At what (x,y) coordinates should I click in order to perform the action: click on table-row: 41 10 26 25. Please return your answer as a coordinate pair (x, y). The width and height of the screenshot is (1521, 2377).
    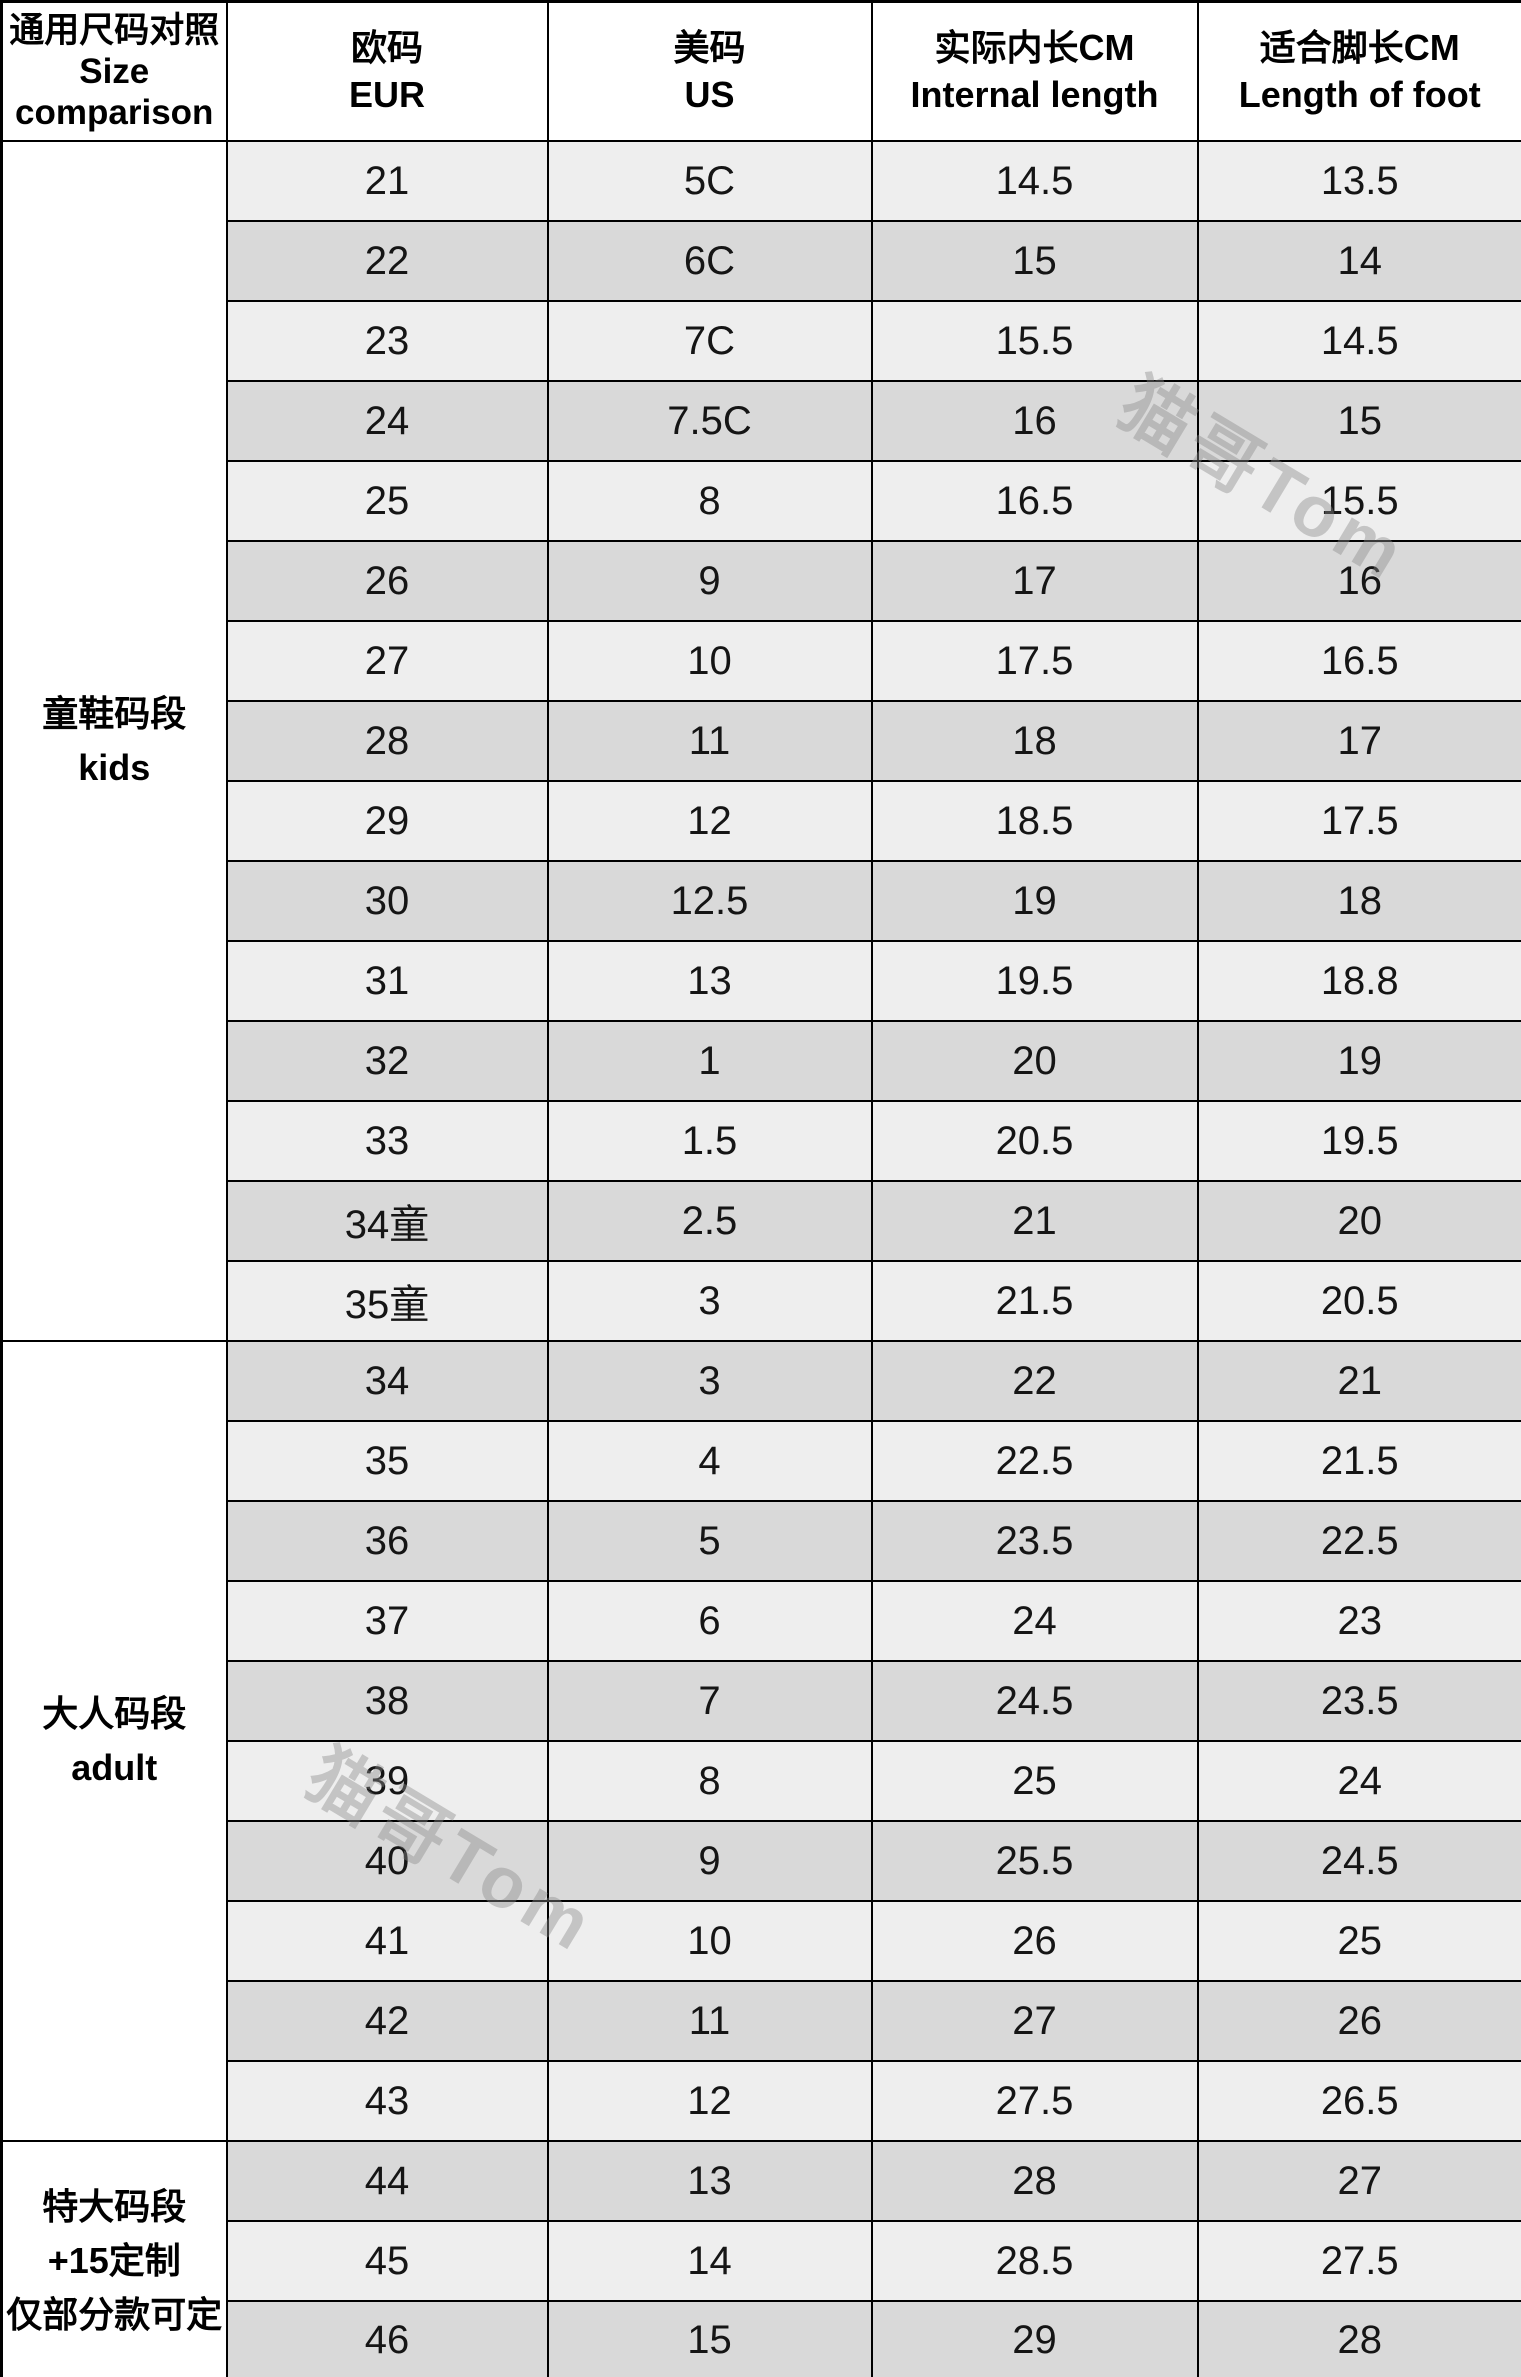
    Looking at the image, I should click on (761, 1941).